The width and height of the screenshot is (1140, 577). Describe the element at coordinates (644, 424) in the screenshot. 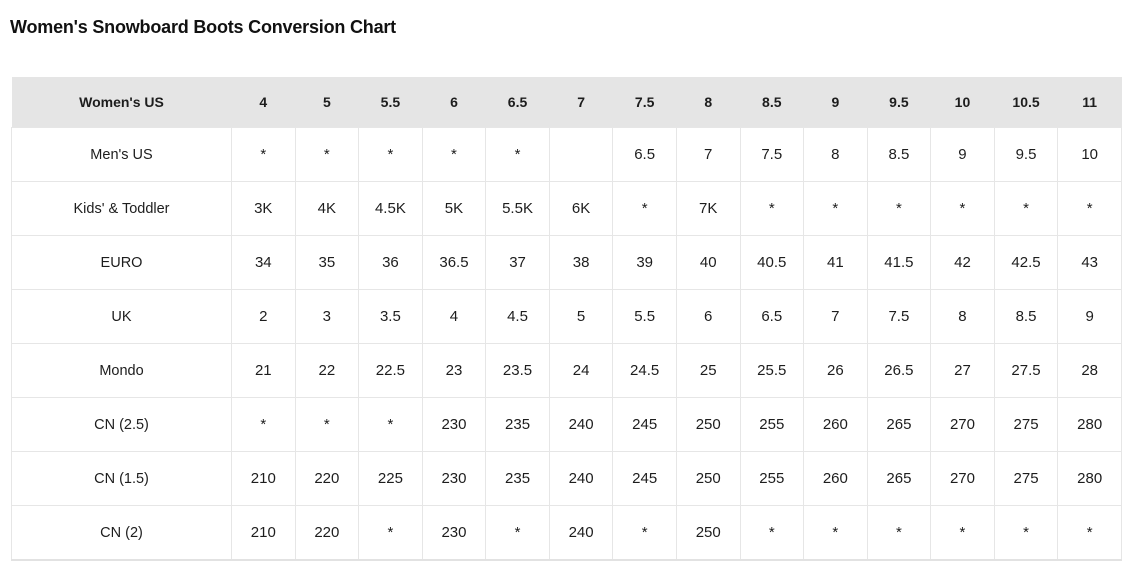

I see `size-value-cell: 245` at that location.